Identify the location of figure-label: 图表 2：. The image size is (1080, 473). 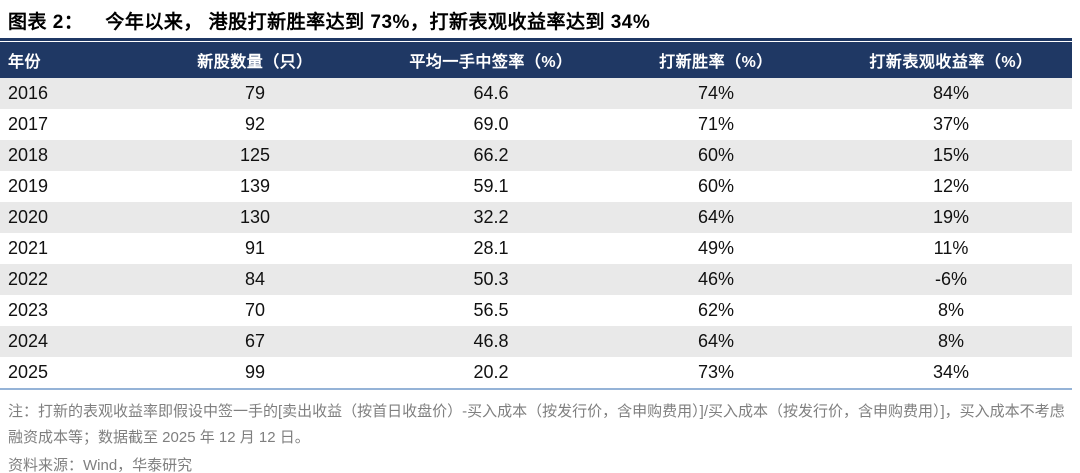
(46, 22).